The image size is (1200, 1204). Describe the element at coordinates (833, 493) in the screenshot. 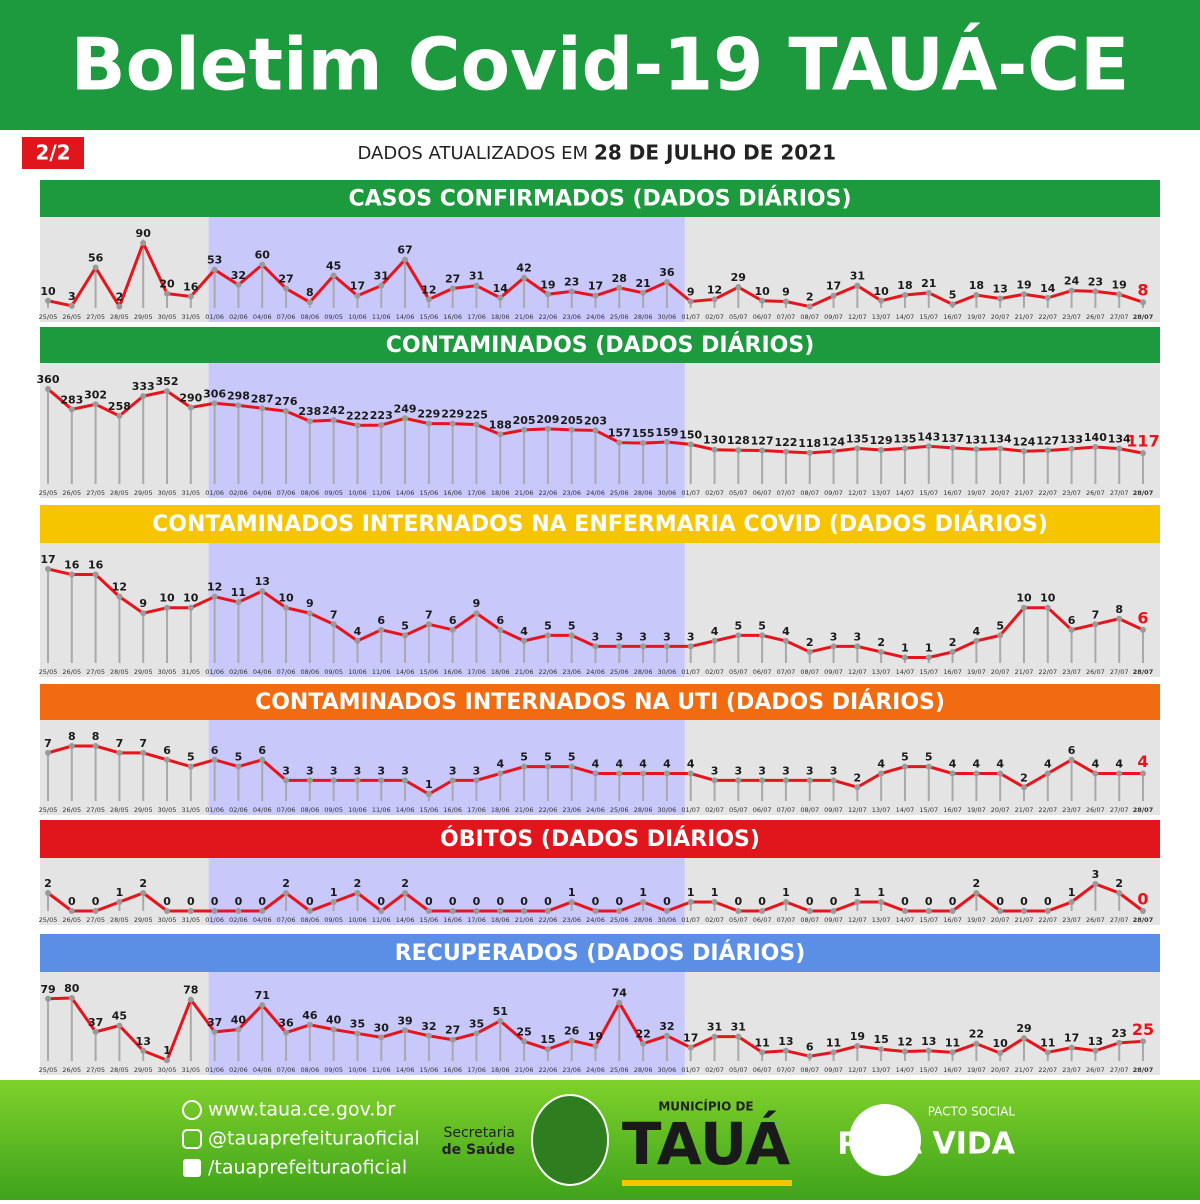

I see `date-label: 09/07` at that location.